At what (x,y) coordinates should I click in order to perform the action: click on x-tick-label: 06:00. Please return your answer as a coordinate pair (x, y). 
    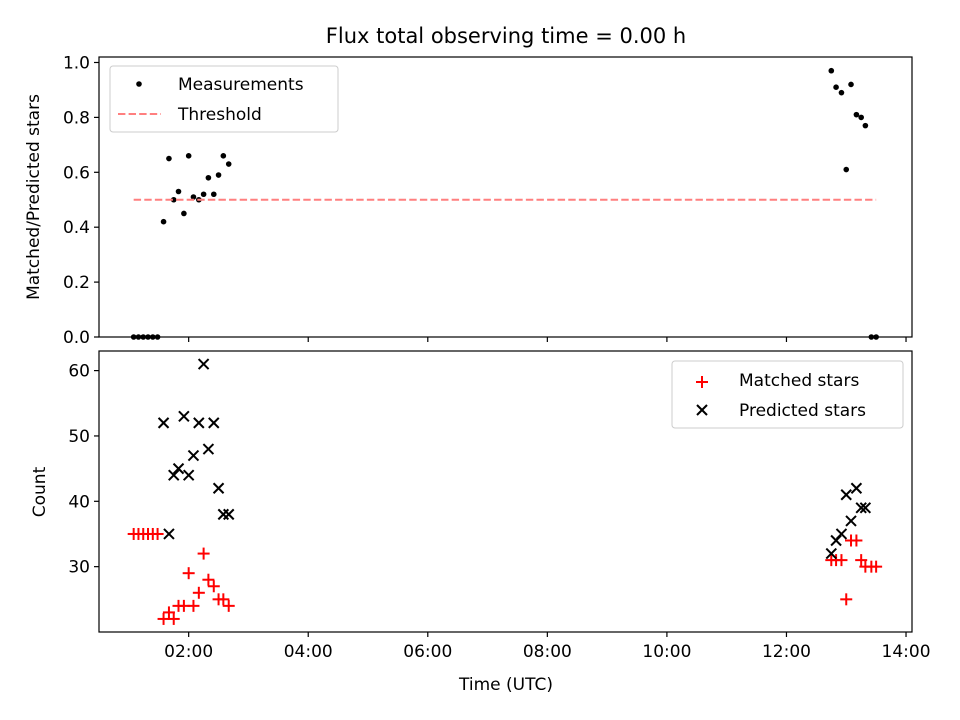
    Looking at the image, I should click on (427, 652).